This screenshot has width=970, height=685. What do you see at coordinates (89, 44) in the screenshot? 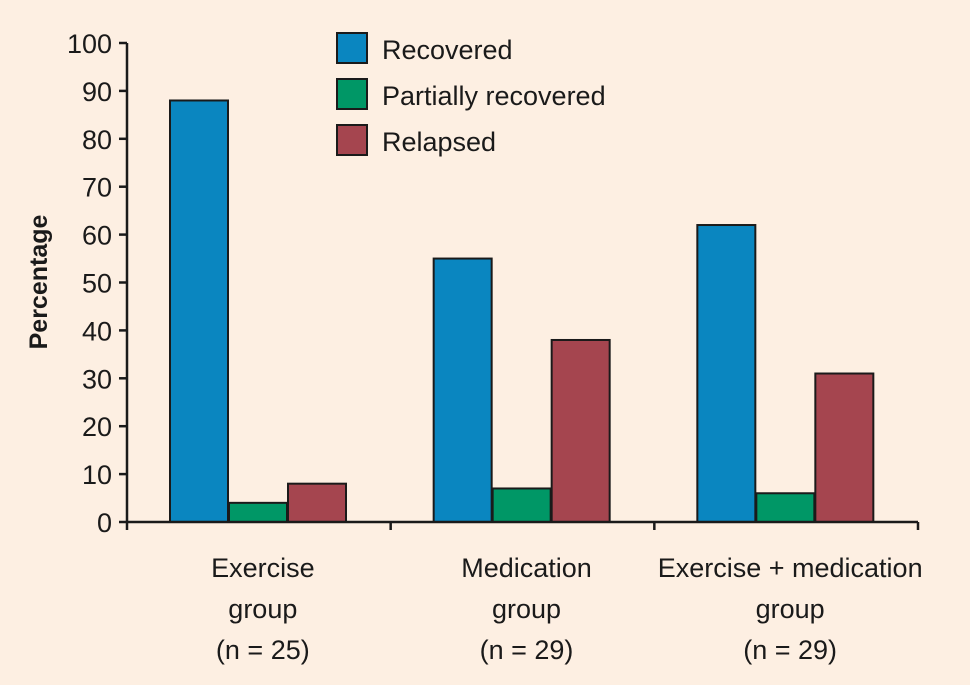
I see `y-tick-label: 100` at bounding box center [89, 44].